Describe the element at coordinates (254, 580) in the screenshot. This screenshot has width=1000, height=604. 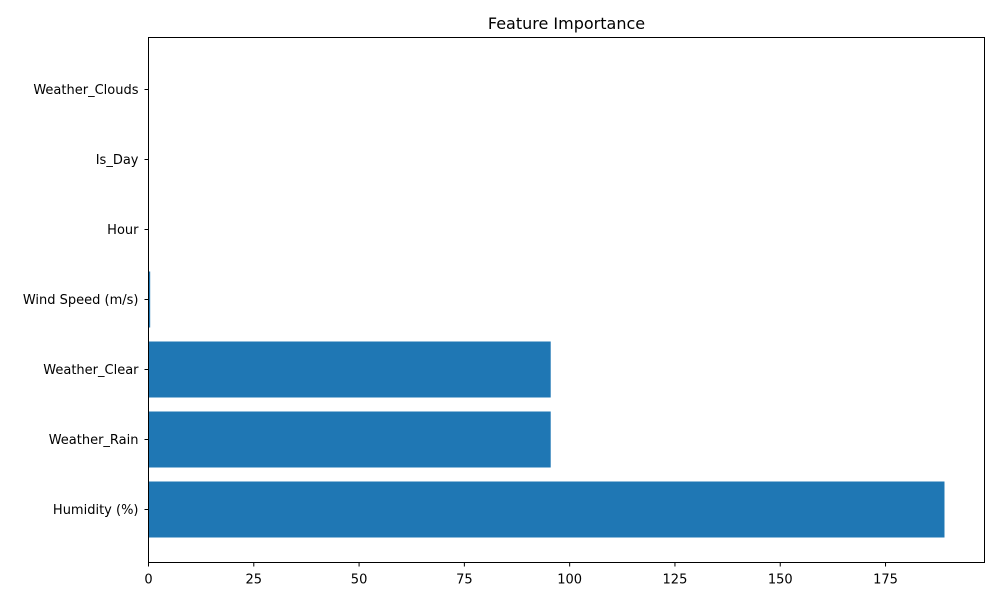
I see `x-tick-label: 25` at that location.